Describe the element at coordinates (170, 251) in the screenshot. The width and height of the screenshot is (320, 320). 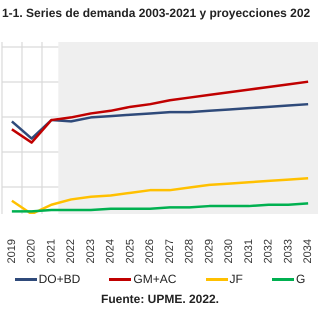
I see `x-tick-label: 2027` at that location.